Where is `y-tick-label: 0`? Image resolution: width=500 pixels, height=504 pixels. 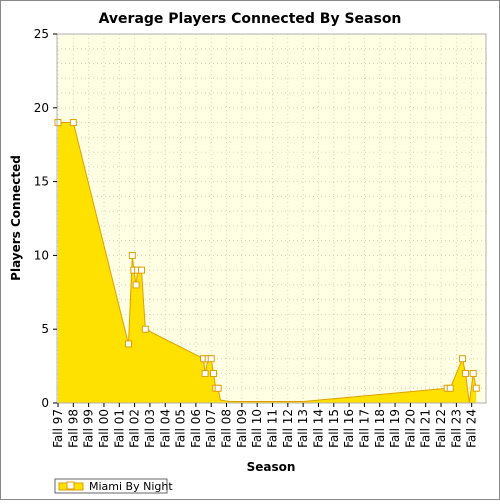
y-tick-label: 0 is located at coordinates (45, 403).